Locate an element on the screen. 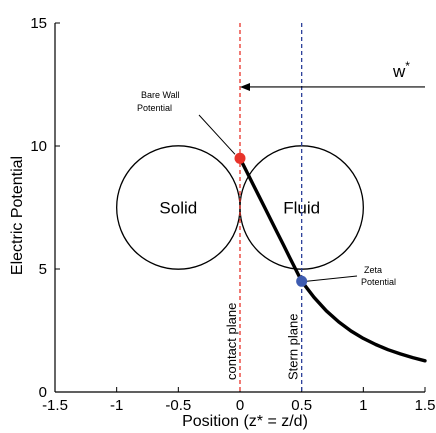  x-tick-label: 0.5 is located at coordinates (301, 405).